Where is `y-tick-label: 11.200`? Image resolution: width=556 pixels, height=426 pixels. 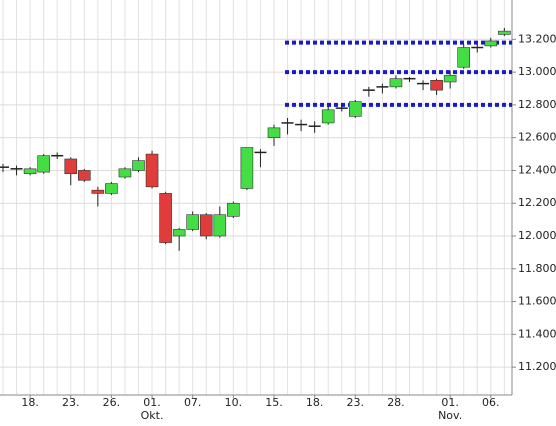 y-tick-label: 11.200 is located at coordinates (537, 366).